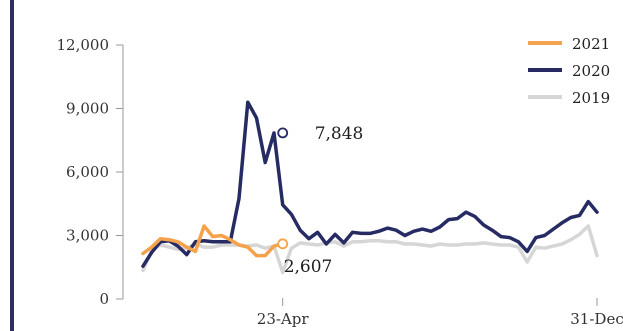 This screenshot has width=636, height=331. Describe the element at coordinates (591, 98) in the screenshot. I see `legend-label-2019: 2019` at that location.